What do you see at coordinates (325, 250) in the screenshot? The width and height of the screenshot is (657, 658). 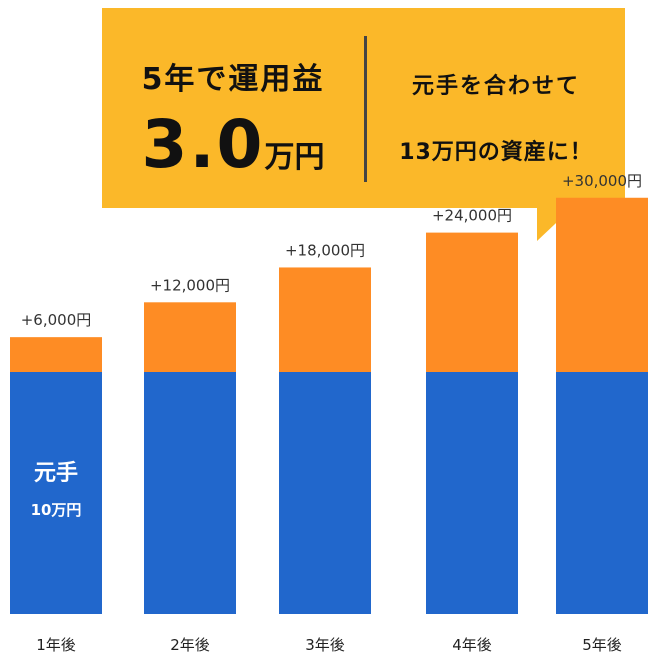 I see `gain-label-3: +18,000円` at bounding box center [325, 250].